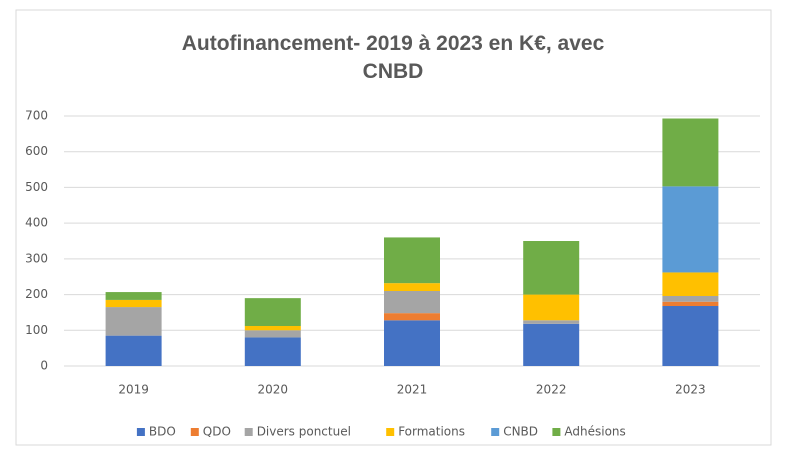 The height and width of the screenshot is (453, 787). Describe the element at coordinates (36, 116) in the screenshot. I see `y-tick-label: 700` at that location.